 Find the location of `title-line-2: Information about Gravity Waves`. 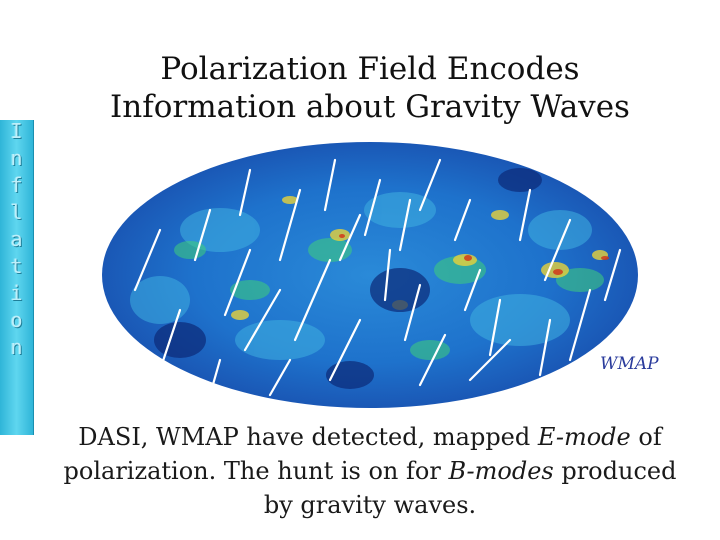

title-line-2: Information about Gravity Waves is located at coordinates (370, 107).